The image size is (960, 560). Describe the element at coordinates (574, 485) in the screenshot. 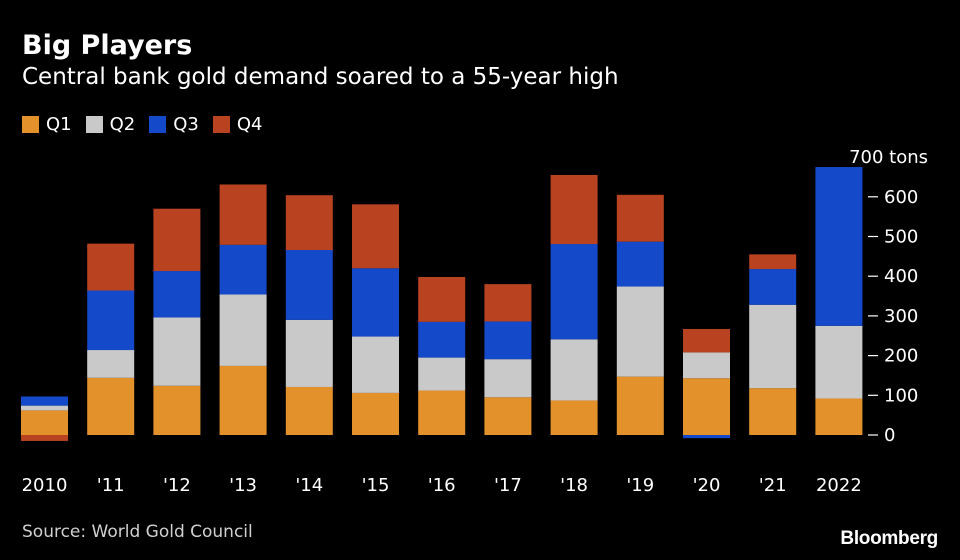

I see `x-tick-label: '18` at that location.